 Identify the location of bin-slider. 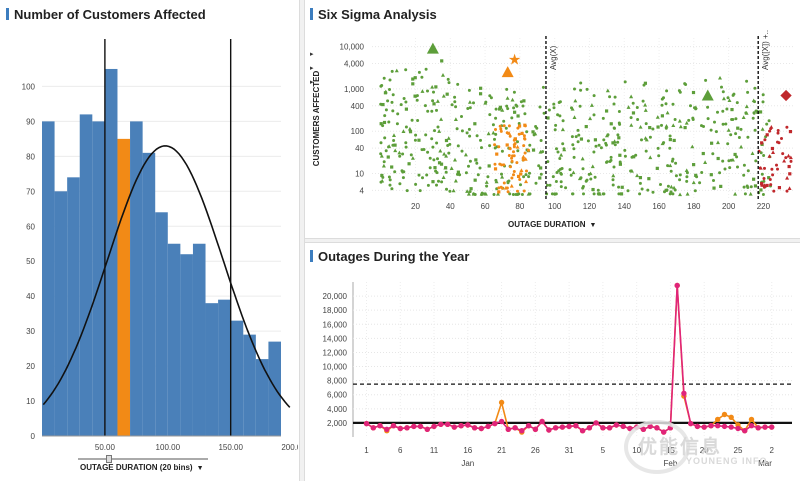
(143, 459).